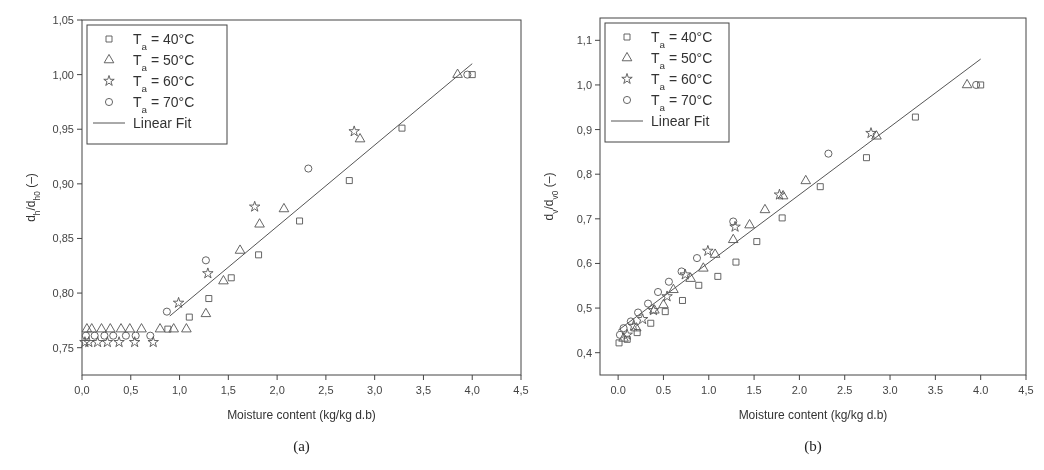  What do you see at coordinates (63, 129) in the screenshot?
I see `y-tick-label: 0,95` at bounding box center [63, 129].